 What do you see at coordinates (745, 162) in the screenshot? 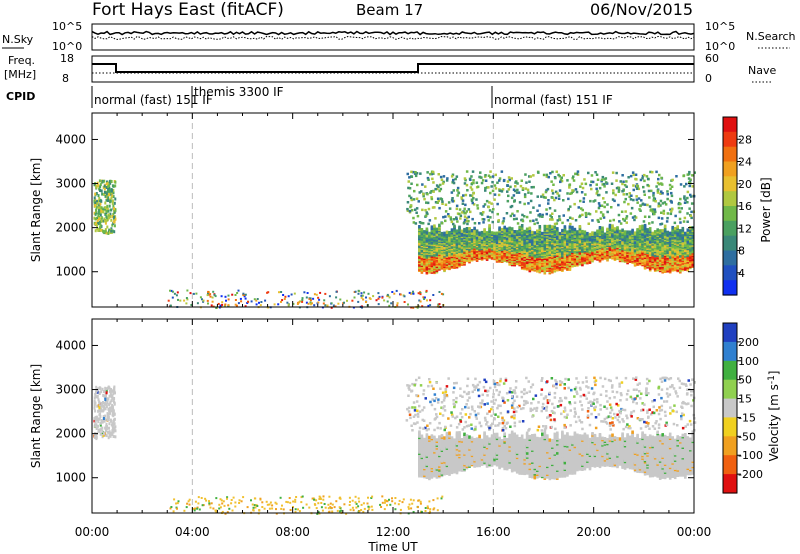
I see `colorbar-tick-label: 24` at bounding box center [745, 162].